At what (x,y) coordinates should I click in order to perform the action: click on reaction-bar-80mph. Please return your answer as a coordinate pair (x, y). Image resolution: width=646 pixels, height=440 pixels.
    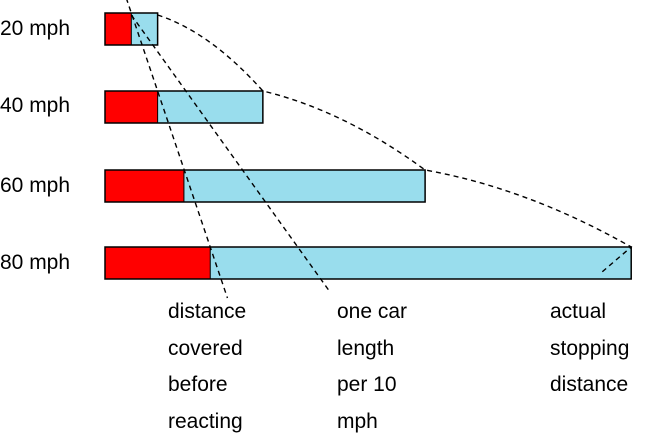
    Looking at the image, I should click on (157, 263).